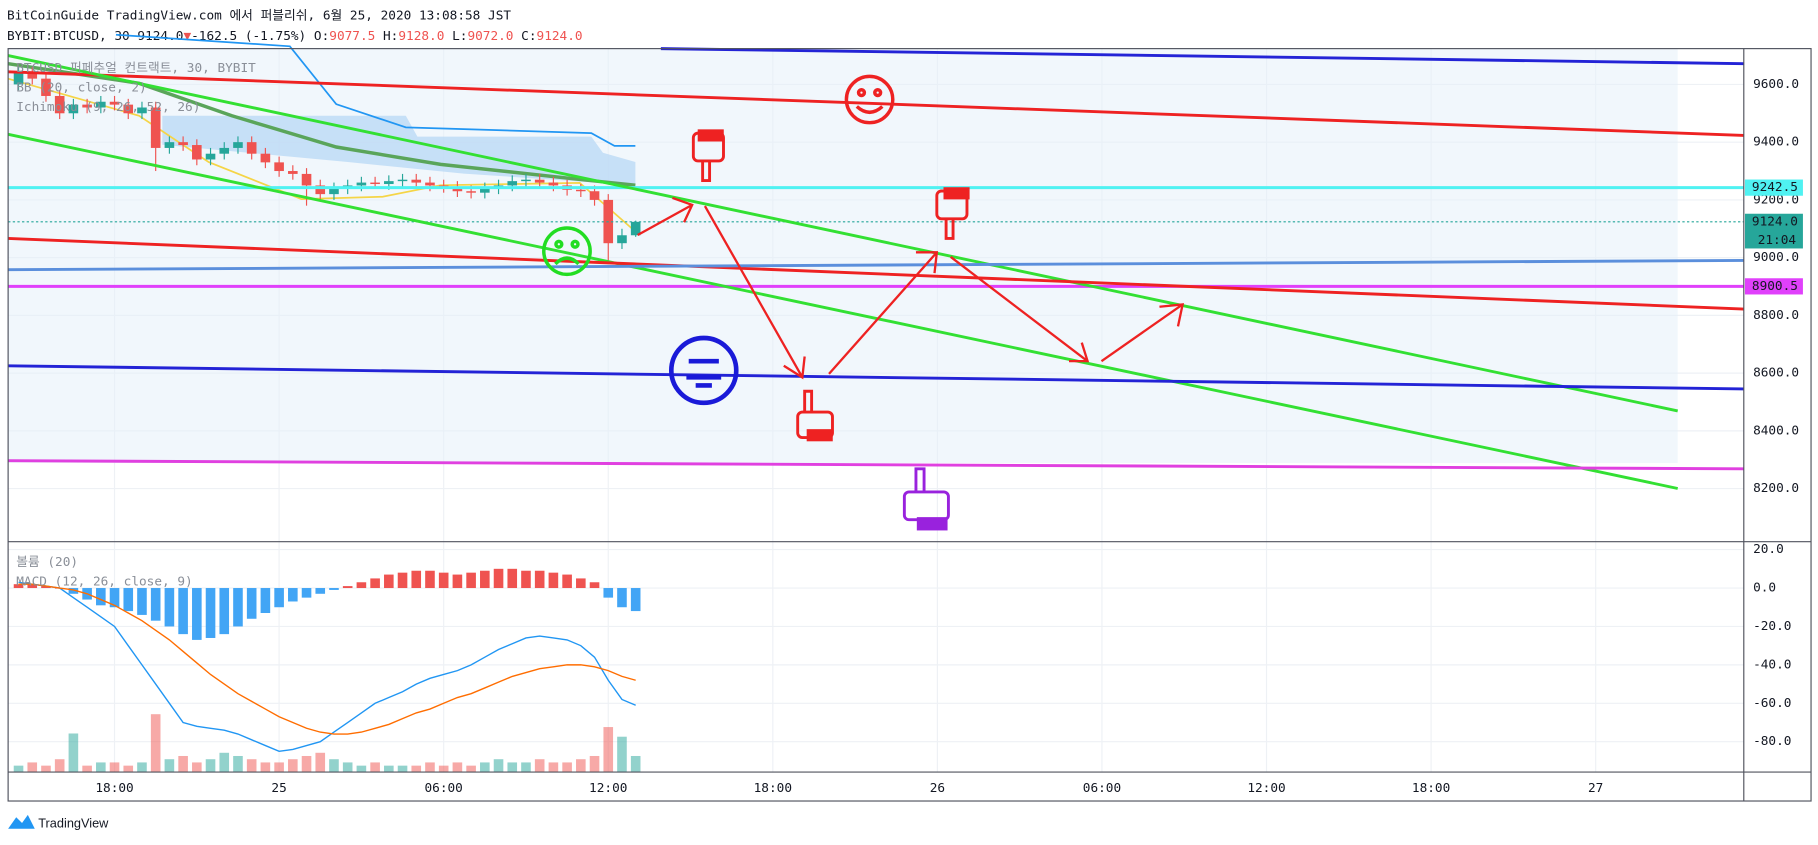 This screenshot has width=1818, height=845. I want to click on macd-line, so click(327, 667).